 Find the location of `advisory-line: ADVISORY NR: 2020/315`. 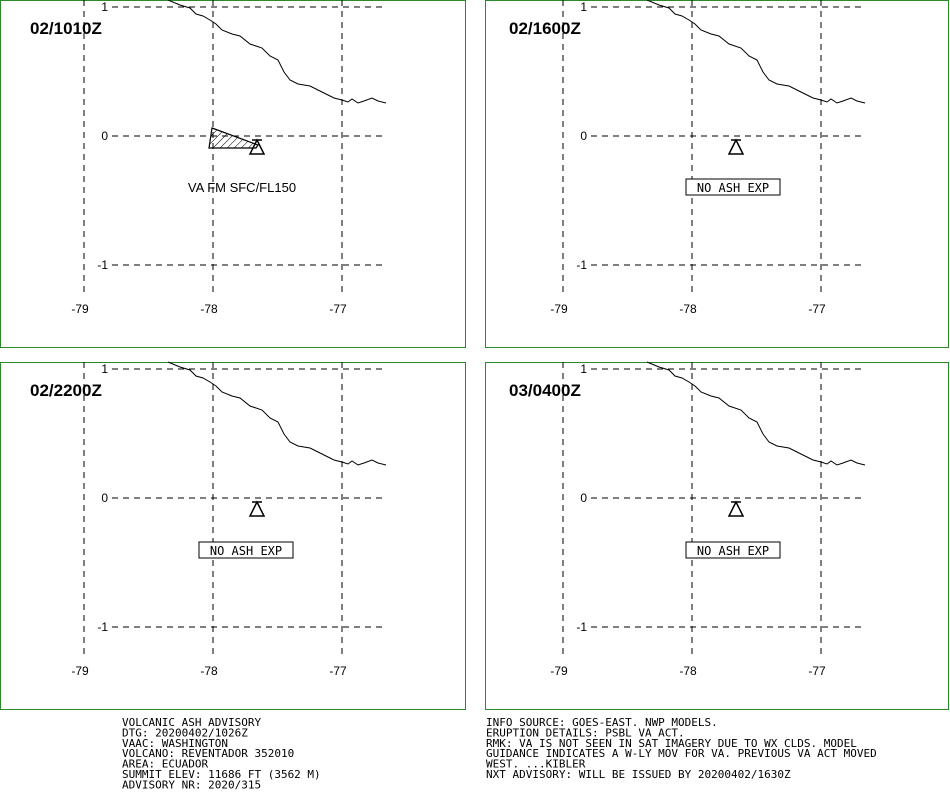

advisory-line: ADVISORY NR: 2020/315 is located at coordinates (191, 784).